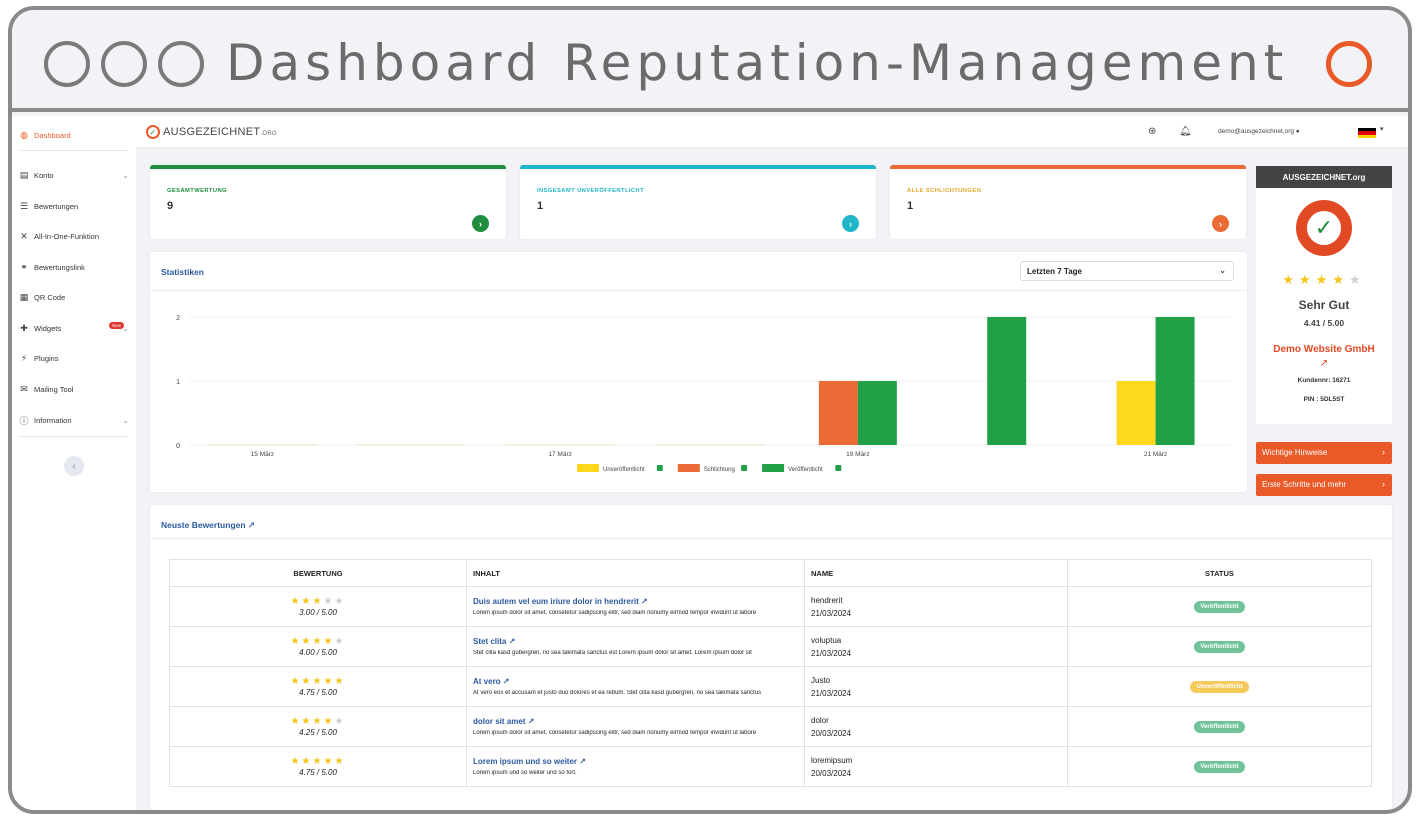 The width and height of the screenshot is (1420, 820). Describe the element at coordinates (1259, 131) in the screenshot. I see `user-menu: demo@ausgezeichnet.org ●` at that location.